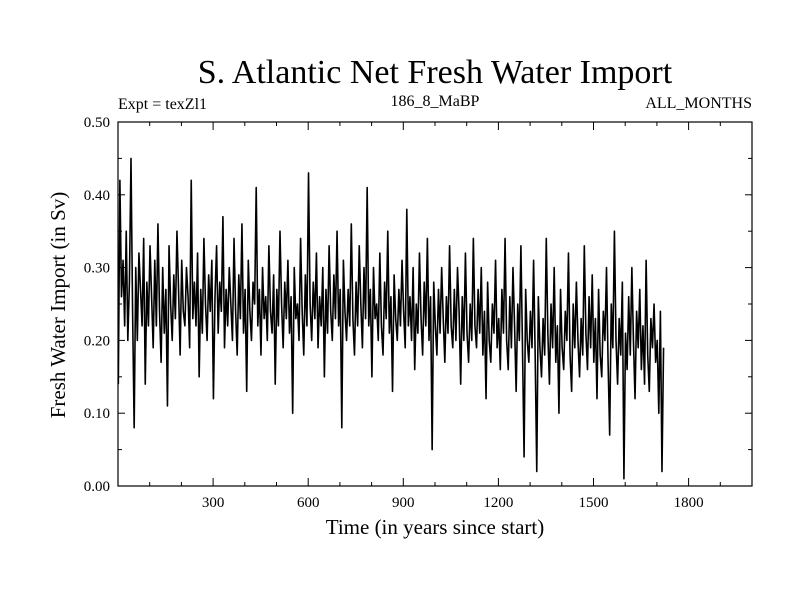 This screenshot has width=800, height=600. Describe the element at coordinates (97, 487) in the screenshot. I see `y-tick-label: 0.00` at that location.